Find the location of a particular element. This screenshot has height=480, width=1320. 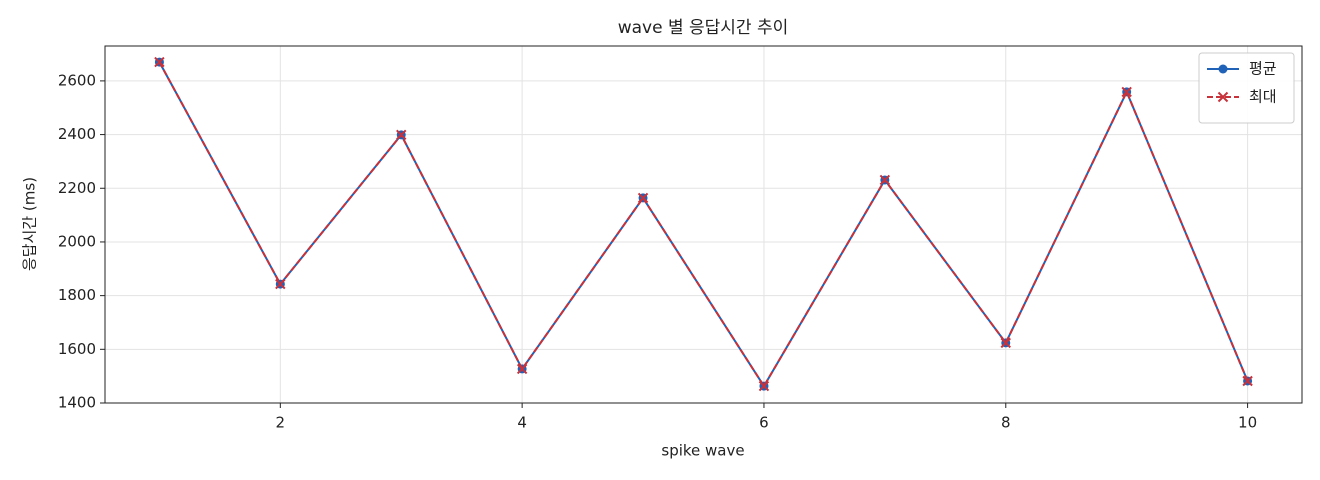

y-tick-label: 1600 is located at coordinates (77, 349).